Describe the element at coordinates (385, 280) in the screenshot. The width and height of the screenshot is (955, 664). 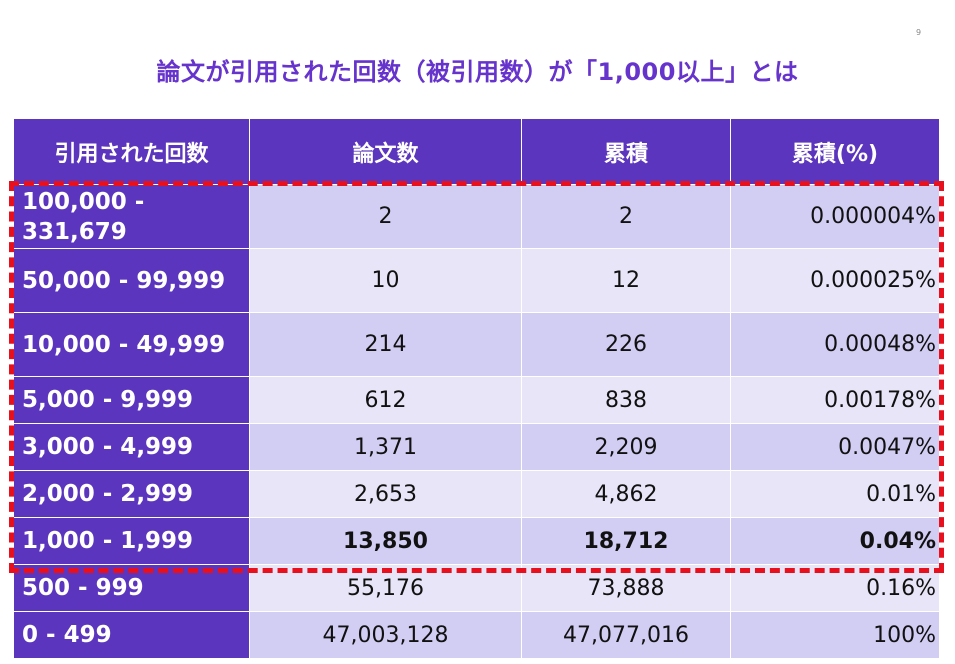
I see `paper-count-cell: 10` at that location.